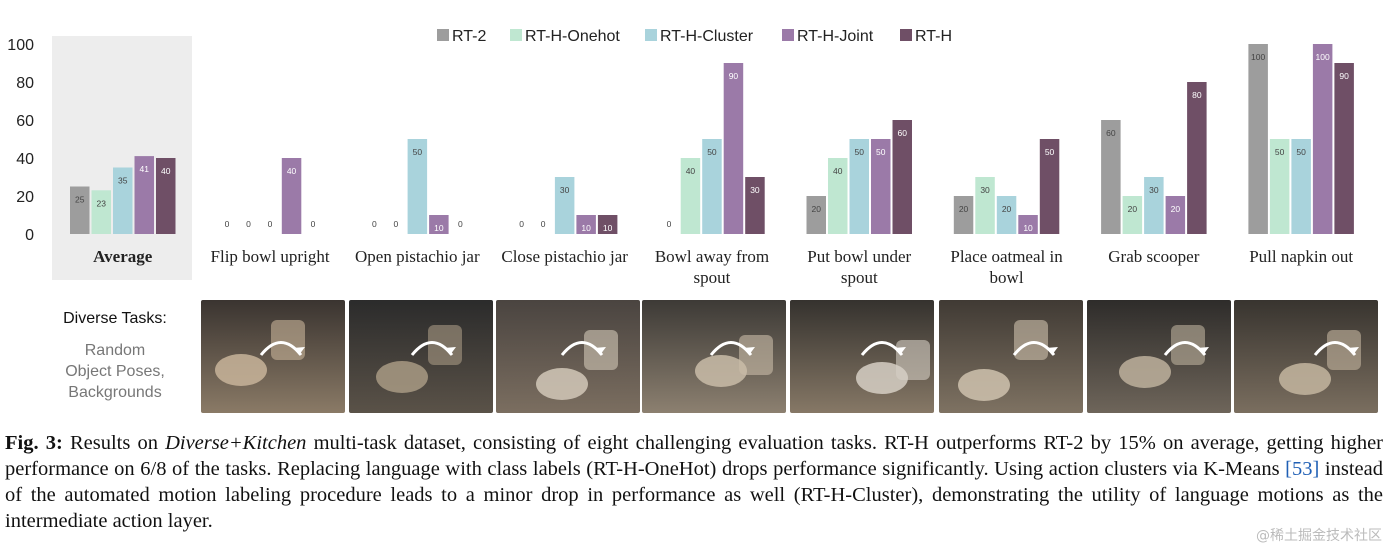 The width and height of the screenshot is (1390, 553). What do you see at coordinates (25, 121) in the screenshot?
I see `y-tick-label: 60` at bounding box center [25, 121].